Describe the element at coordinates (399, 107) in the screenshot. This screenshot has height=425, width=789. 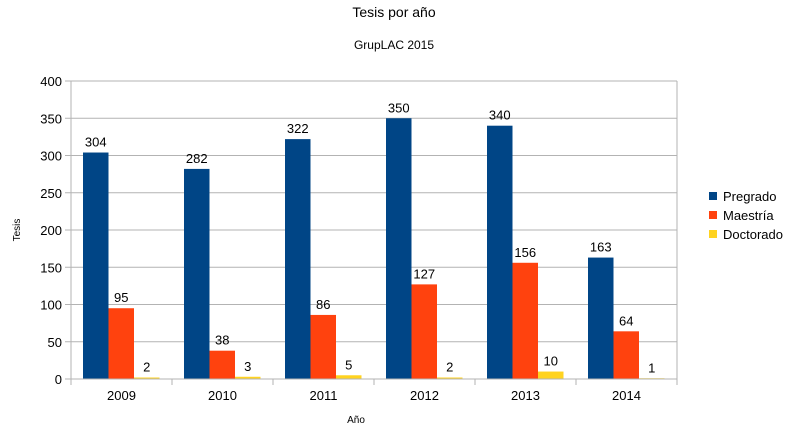
I see `data-label: 350` at that location.